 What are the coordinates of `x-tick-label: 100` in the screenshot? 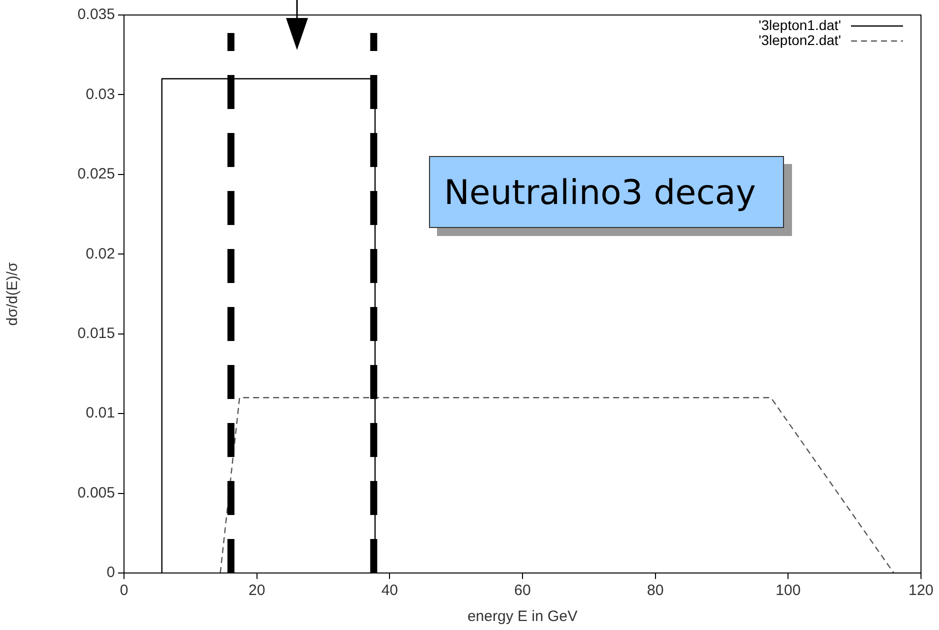 It's located at (788, 591).